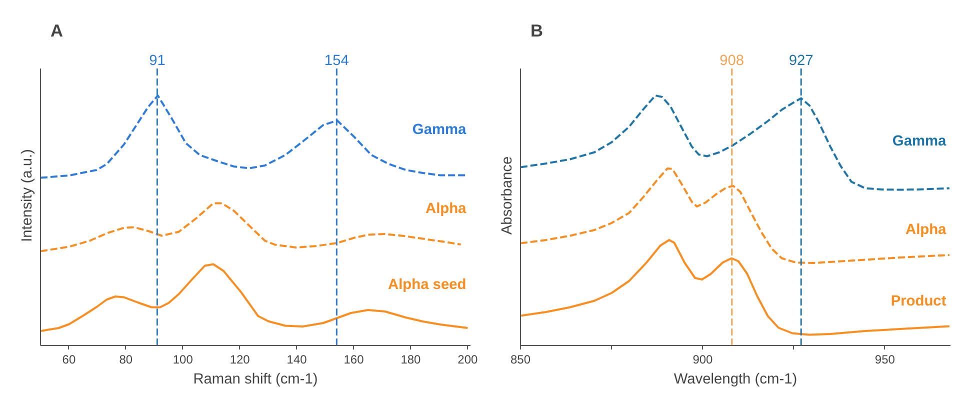 This screenshot has height=400, width=971. Describe the element at coordinates (69, 359) in the screenshot. I see `x-tick-label: 60` at that location.